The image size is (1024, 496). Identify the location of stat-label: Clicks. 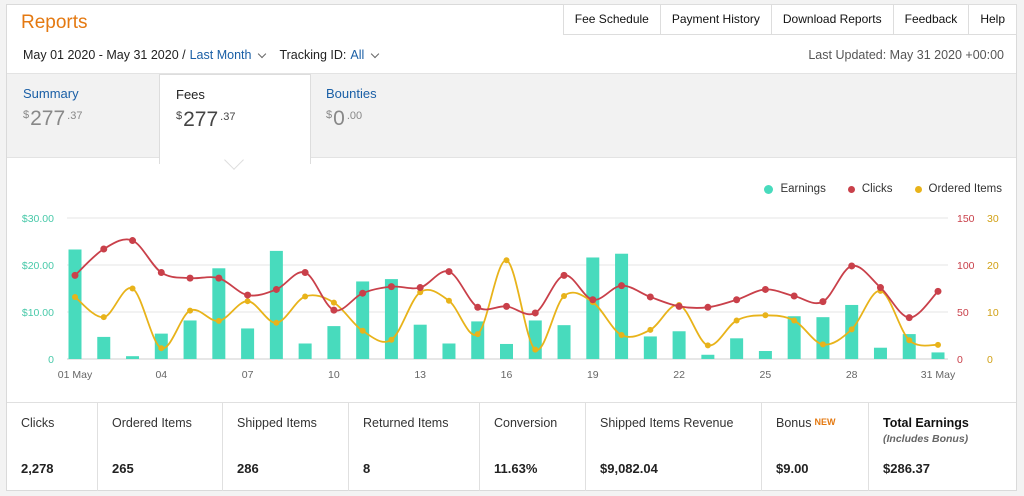
(38, 423).